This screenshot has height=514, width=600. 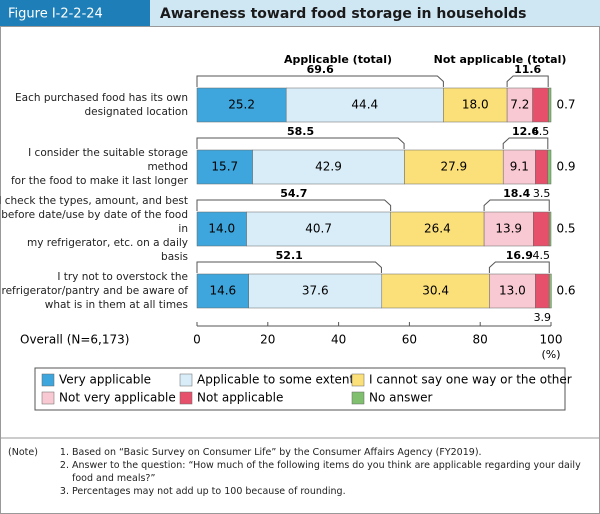 What do you see at coordinates (300, 389) in the screenshot?
I see `legend-box` at bounding box center [300, 389].